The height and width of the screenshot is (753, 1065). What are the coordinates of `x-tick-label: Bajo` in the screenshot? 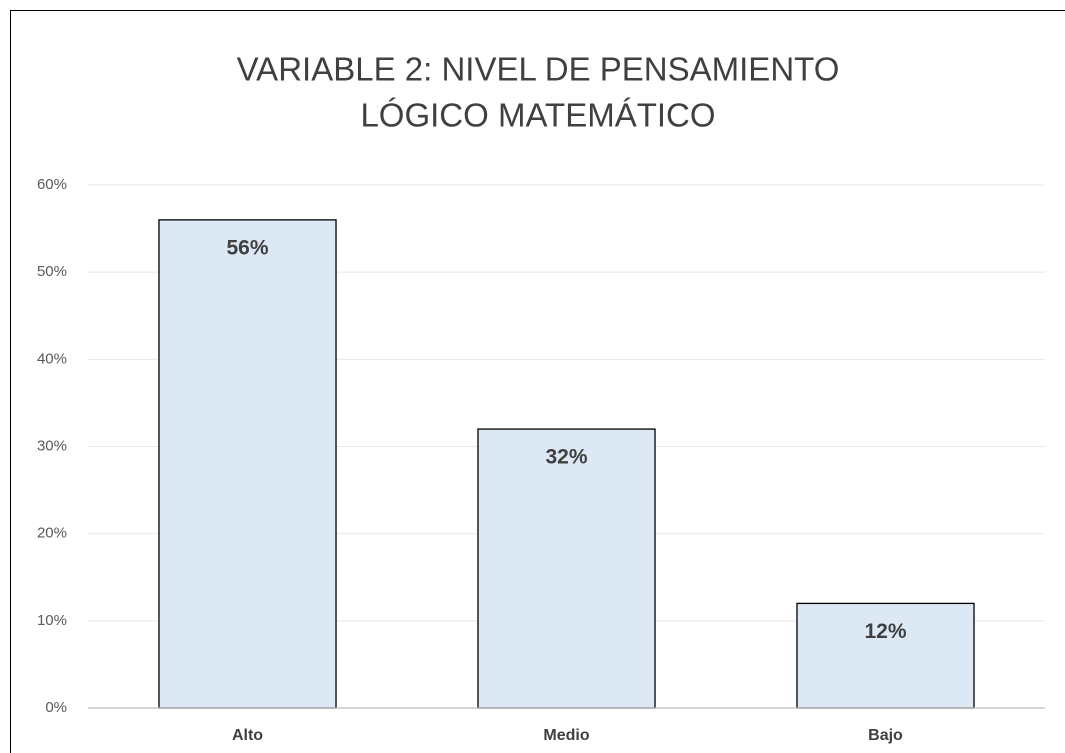 It's located at (885, 735).